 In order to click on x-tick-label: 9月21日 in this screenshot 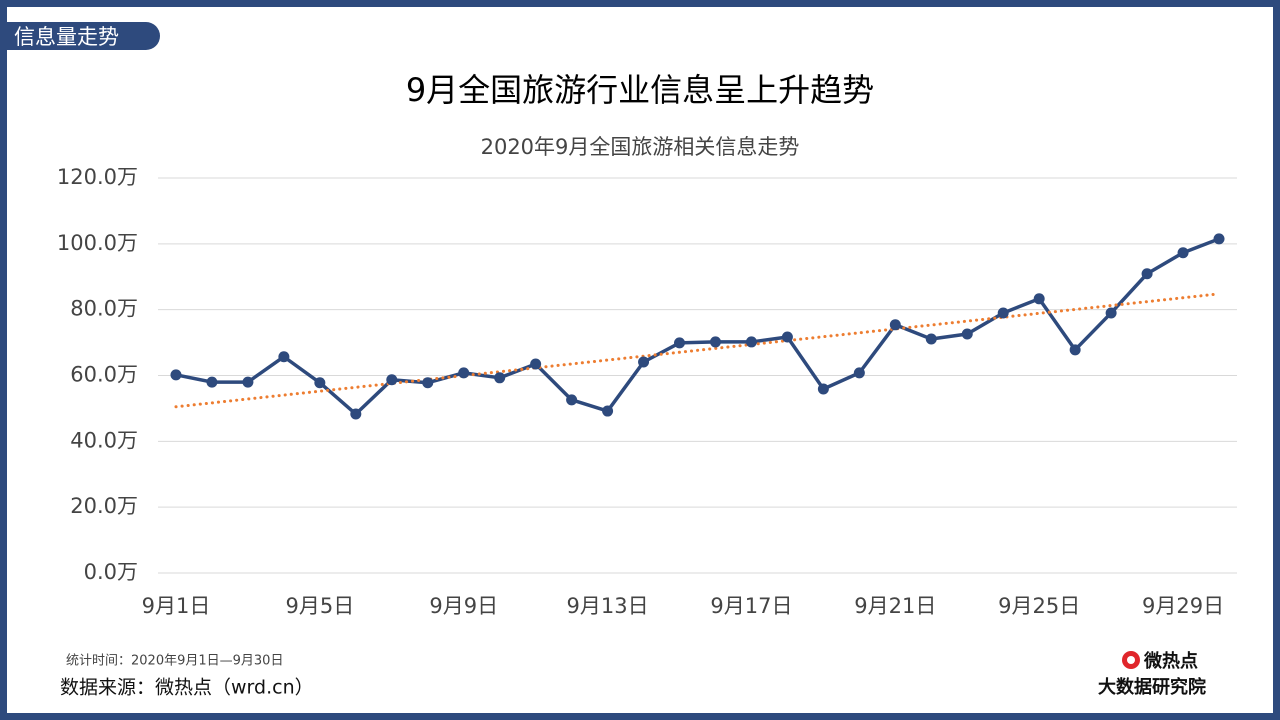, I will do `click(895, 606)`.